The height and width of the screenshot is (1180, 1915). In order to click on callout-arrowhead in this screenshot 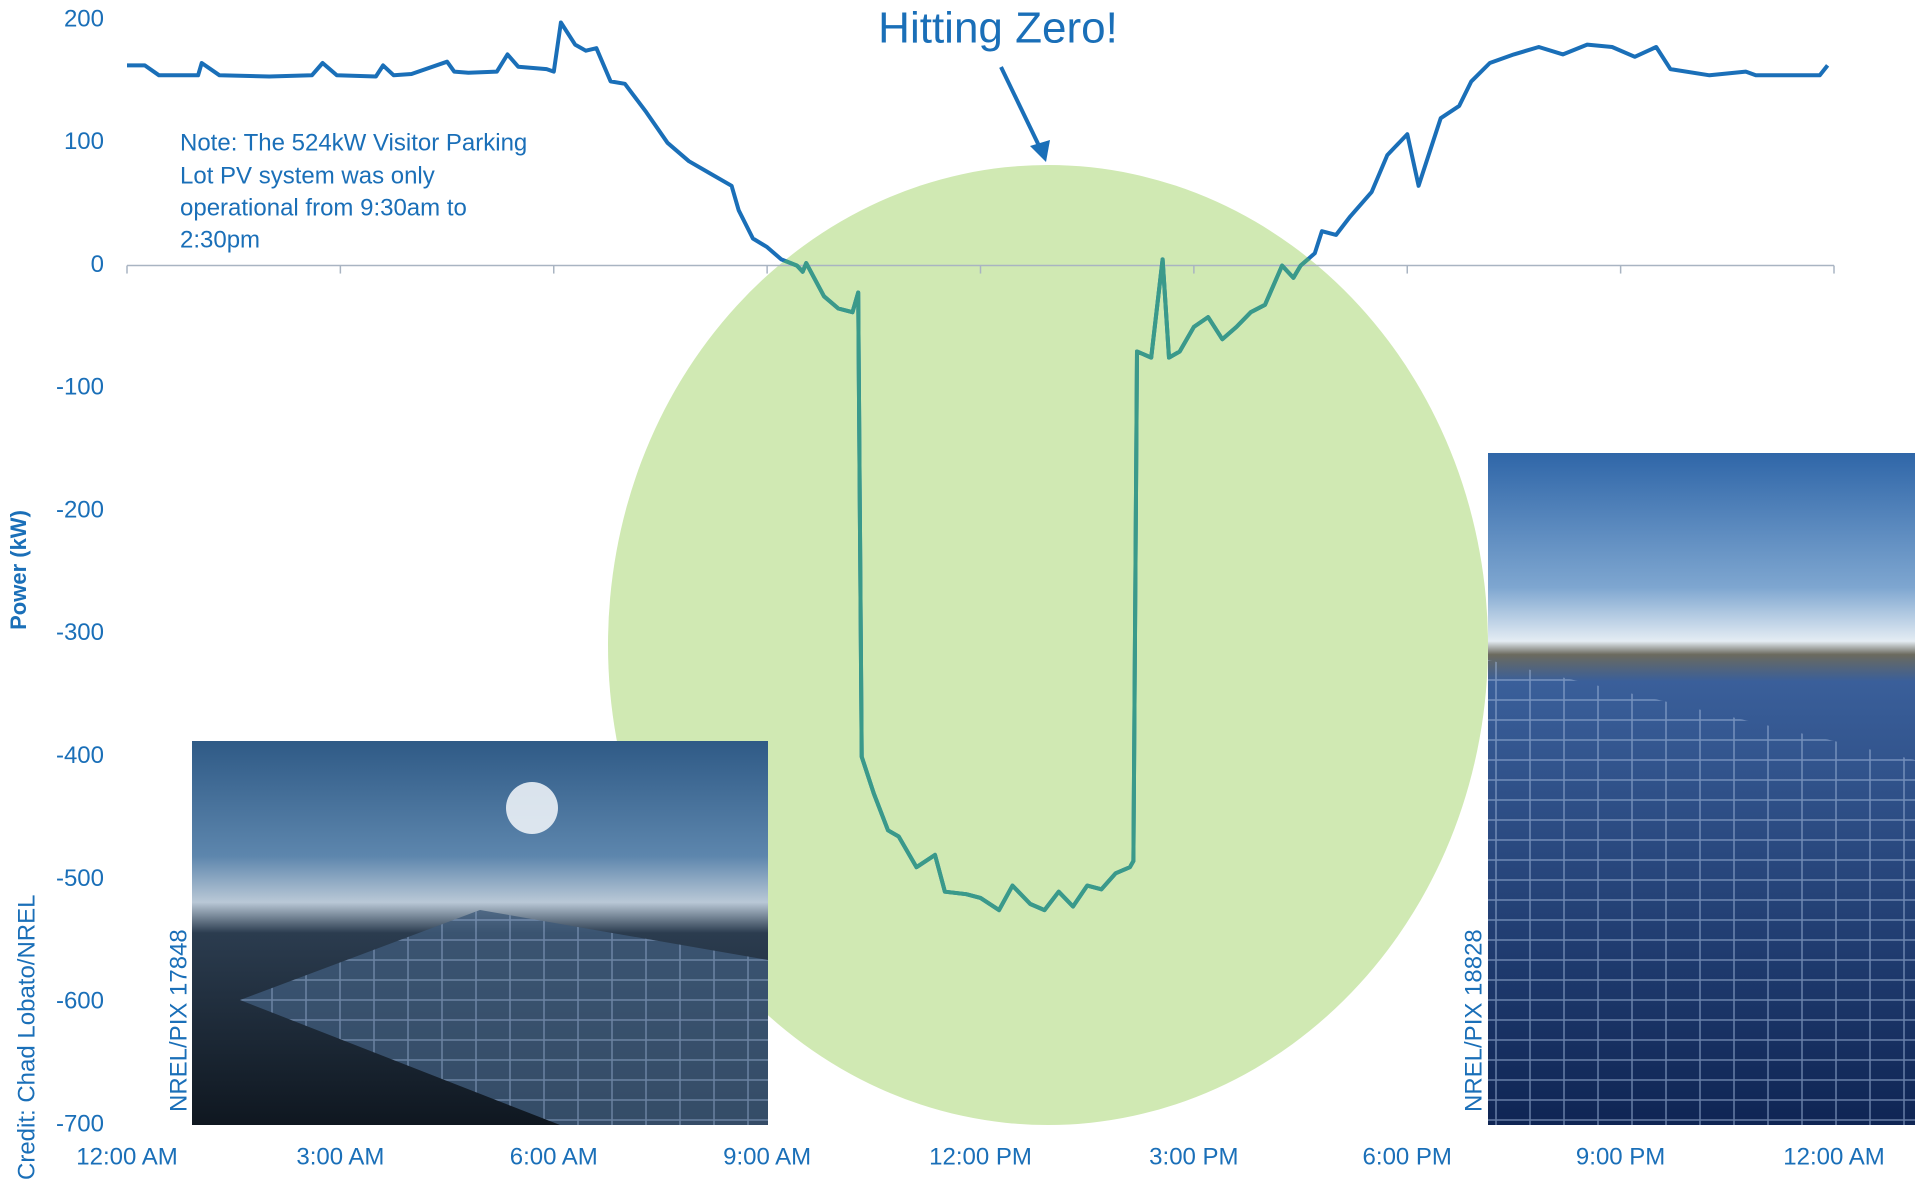, I will do `click(1040, 151)`.